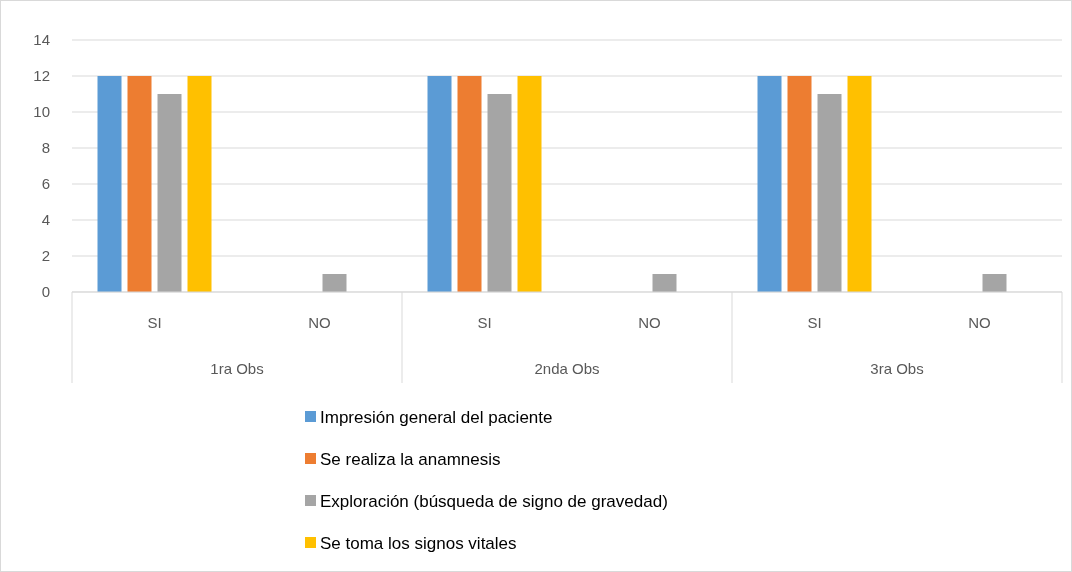  Describe the element at coordinates (45, 184) in the screenshot. I see `y-tick-label: 6` at that location.